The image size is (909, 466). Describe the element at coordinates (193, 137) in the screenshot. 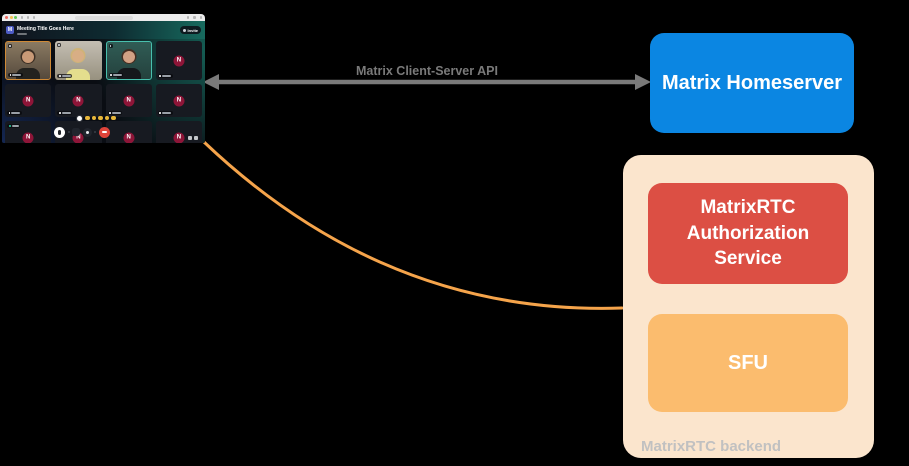

I see `tile-option-icons` at that location.